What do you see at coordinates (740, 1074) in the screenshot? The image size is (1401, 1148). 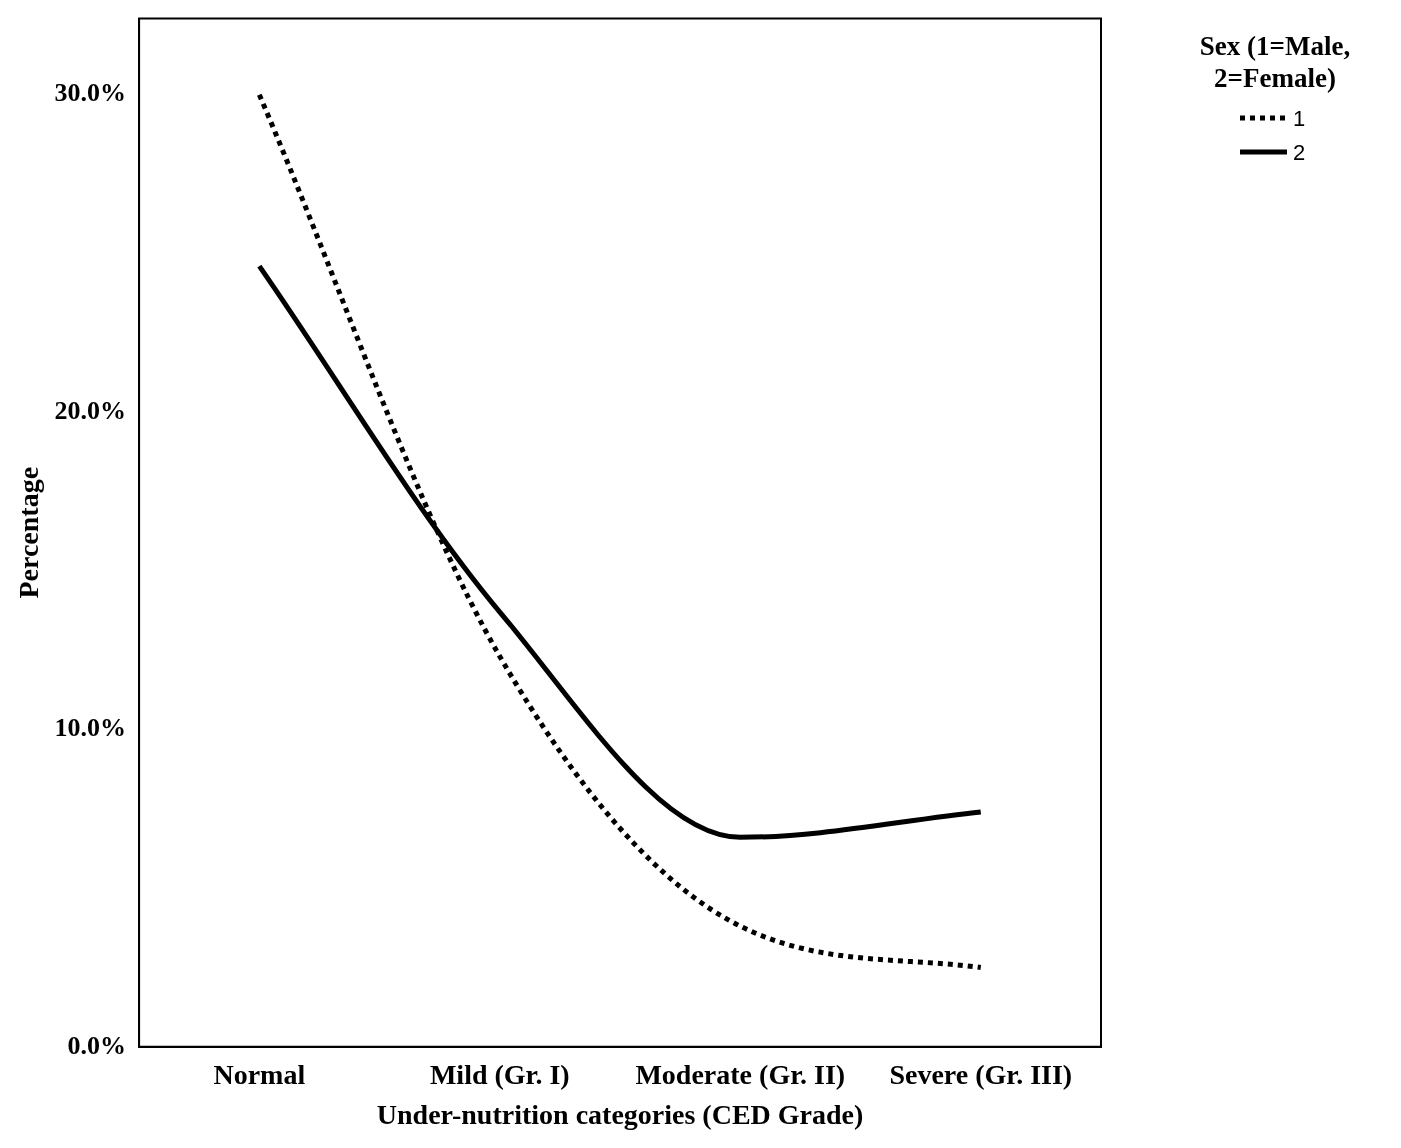 I see `x-tick-label: Moderate (Gr. II)` at bounding box center [740, 1074].